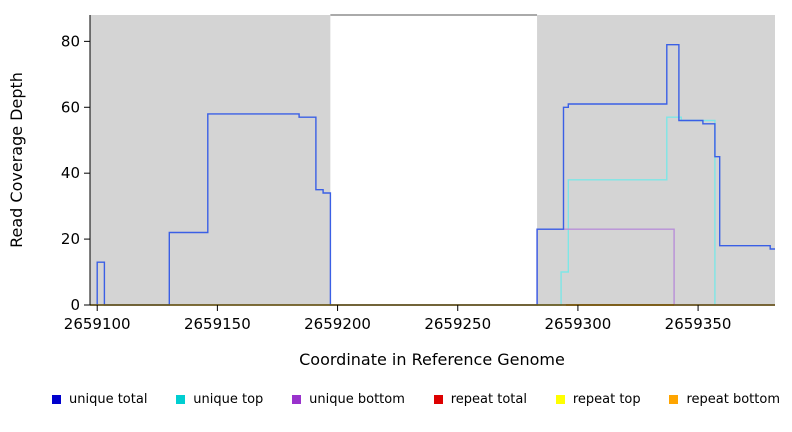 The width and height of the screenshot is (792, 432). I want to click on legend-label-repeat-total: repeat total, so click(488, 399).